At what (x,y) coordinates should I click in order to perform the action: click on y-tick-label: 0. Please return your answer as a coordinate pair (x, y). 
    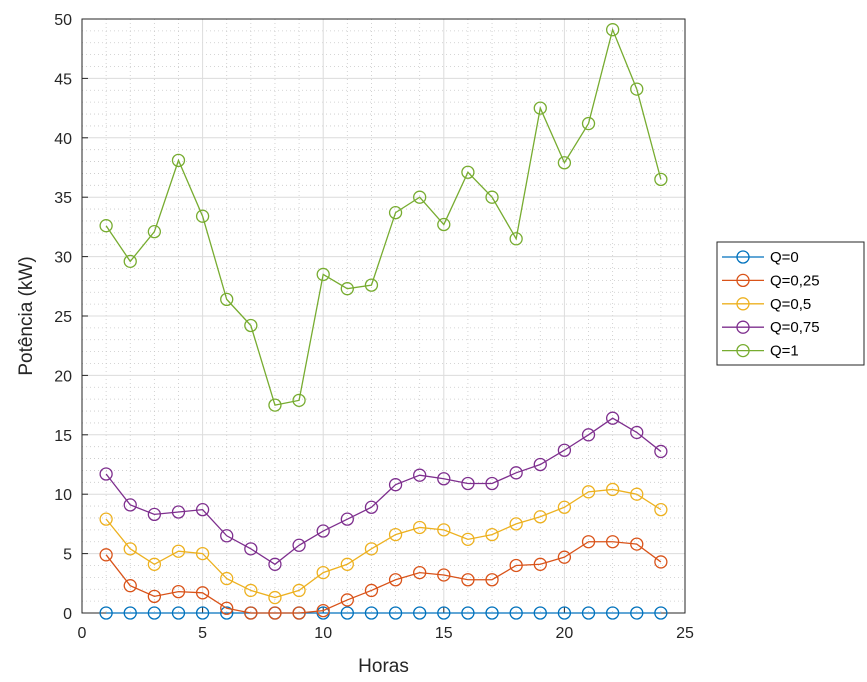
    Looking at the image, I should click on (67, 614).